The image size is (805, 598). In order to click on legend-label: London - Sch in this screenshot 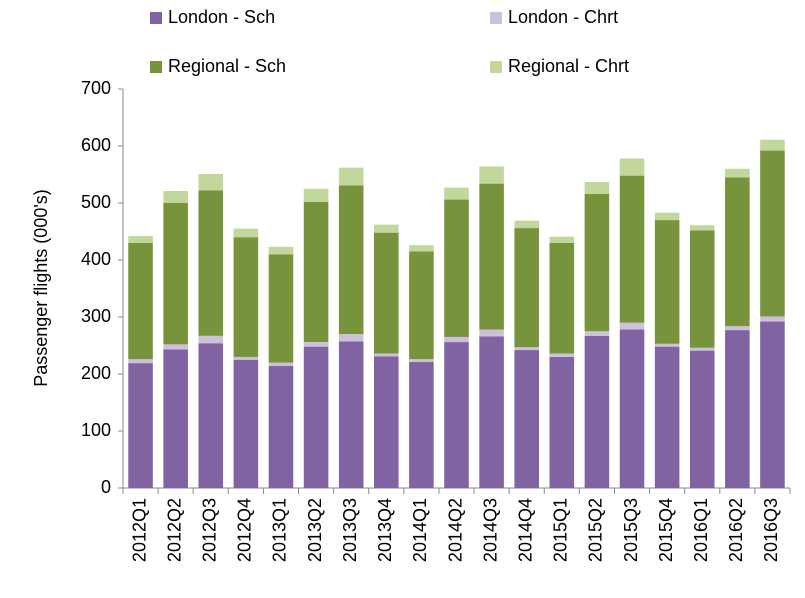, I will do `click(221, 17)`.